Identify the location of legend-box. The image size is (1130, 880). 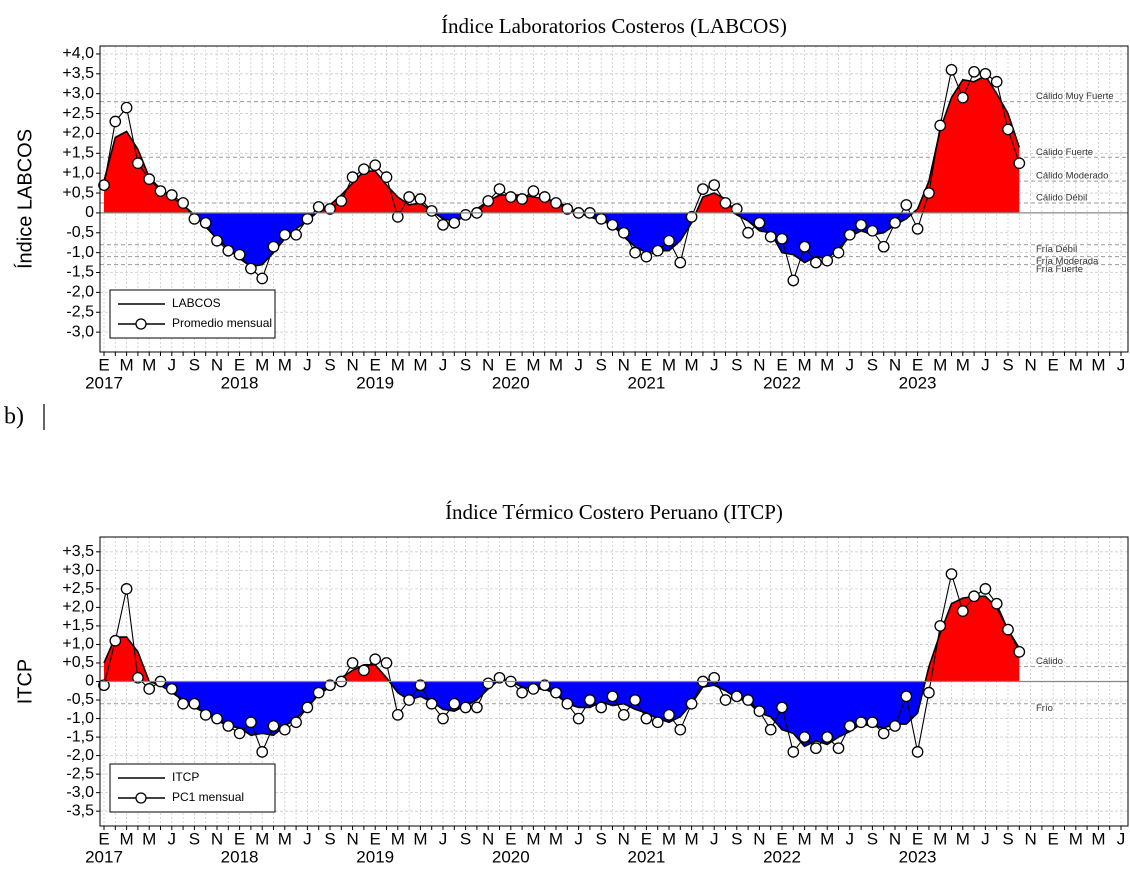
(192, 788).